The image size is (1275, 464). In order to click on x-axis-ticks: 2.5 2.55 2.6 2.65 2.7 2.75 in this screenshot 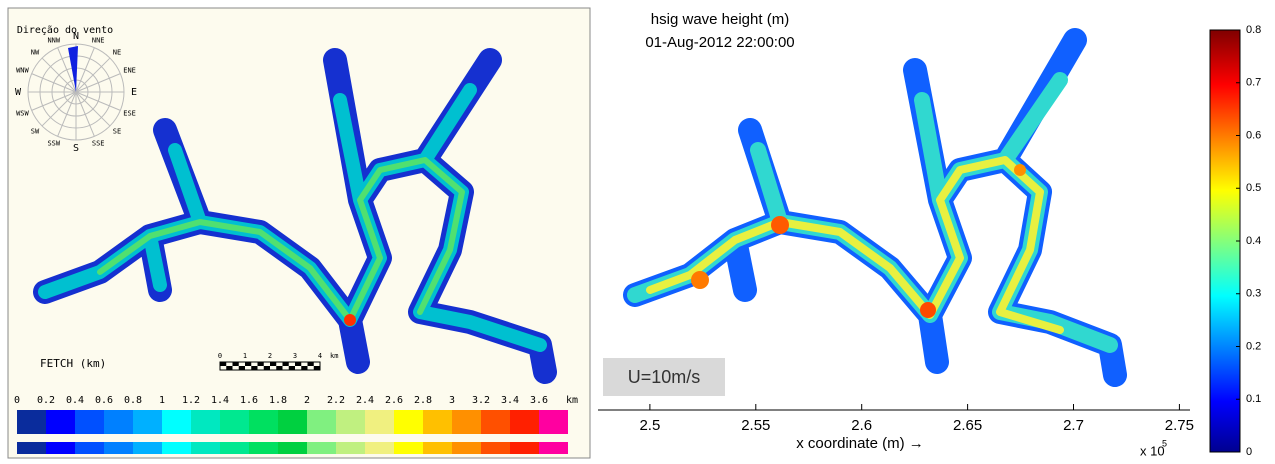, I will do `click(916, 419)`.